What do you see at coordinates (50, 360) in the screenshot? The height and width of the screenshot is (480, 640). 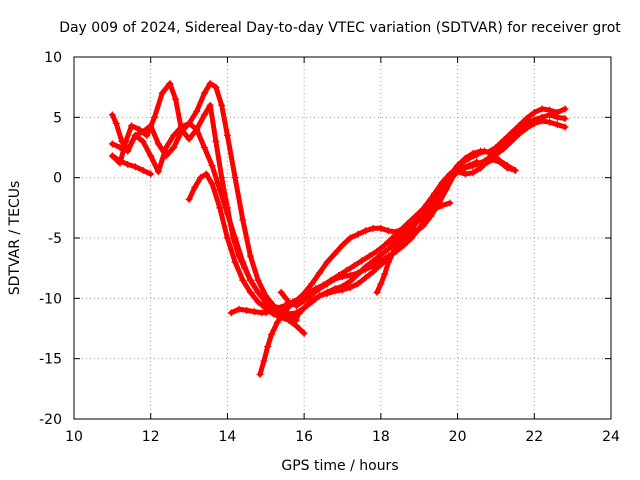 I see `y-tick-label: -15` at bounding box center [50, 360].